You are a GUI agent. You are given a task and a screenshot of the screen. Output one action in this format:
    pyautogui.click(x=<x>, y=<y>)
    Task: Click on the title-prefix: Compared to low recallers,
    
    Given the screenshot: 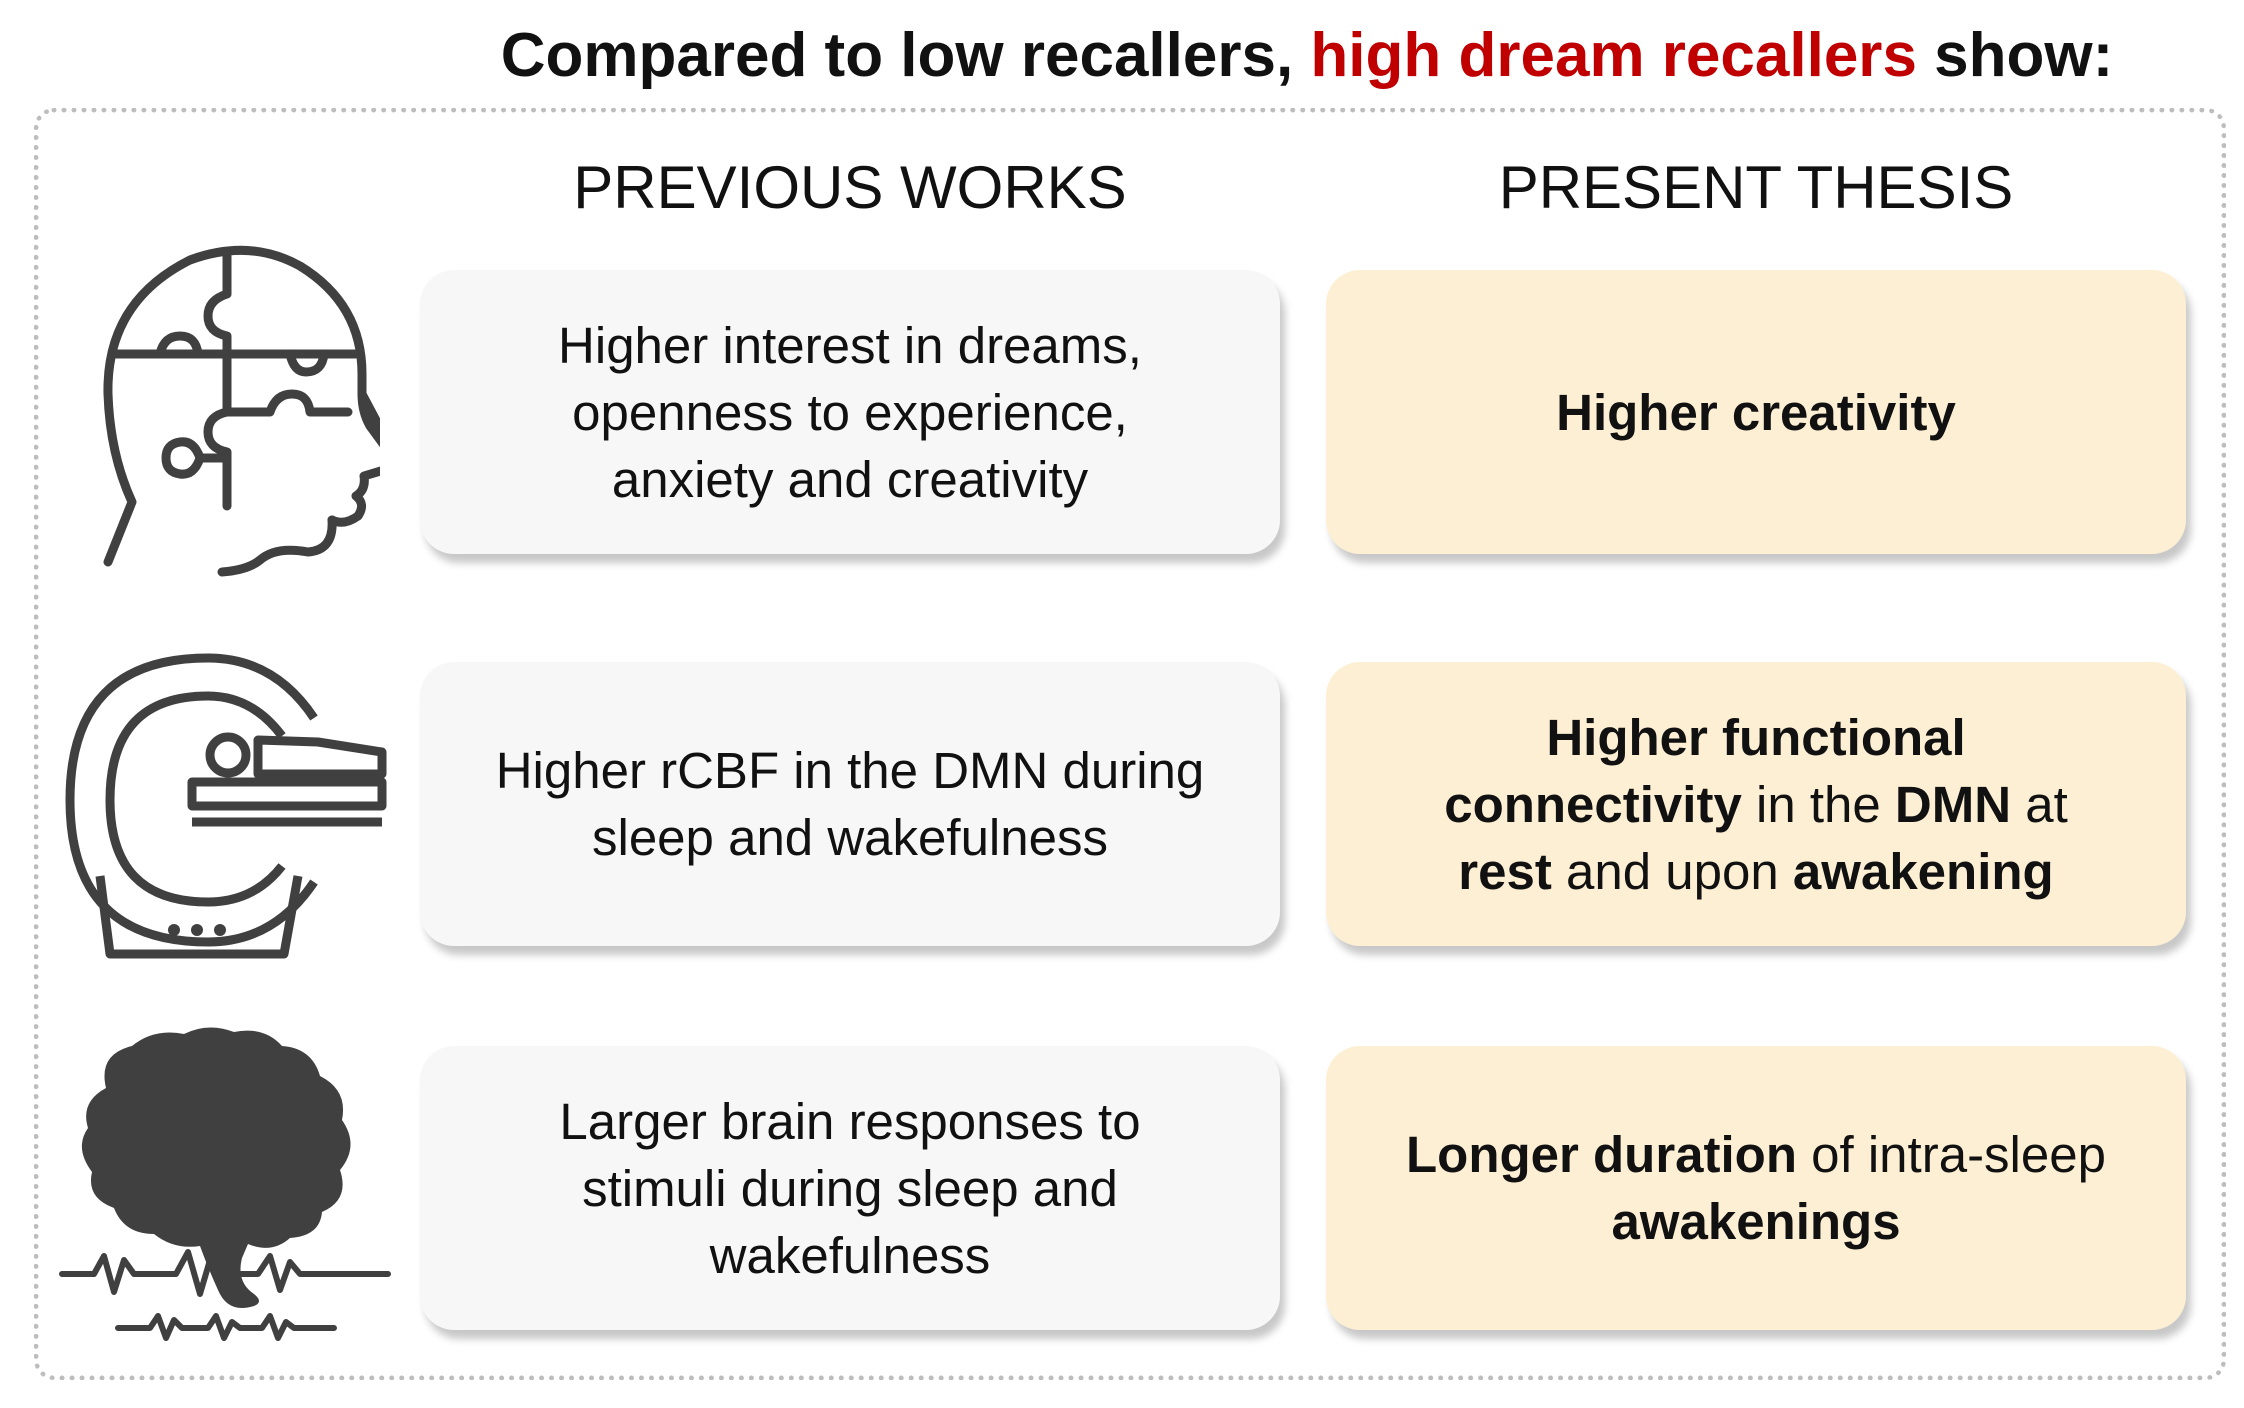 What is the action you would take?
    pyautogui.click(x=897, y=55)
    